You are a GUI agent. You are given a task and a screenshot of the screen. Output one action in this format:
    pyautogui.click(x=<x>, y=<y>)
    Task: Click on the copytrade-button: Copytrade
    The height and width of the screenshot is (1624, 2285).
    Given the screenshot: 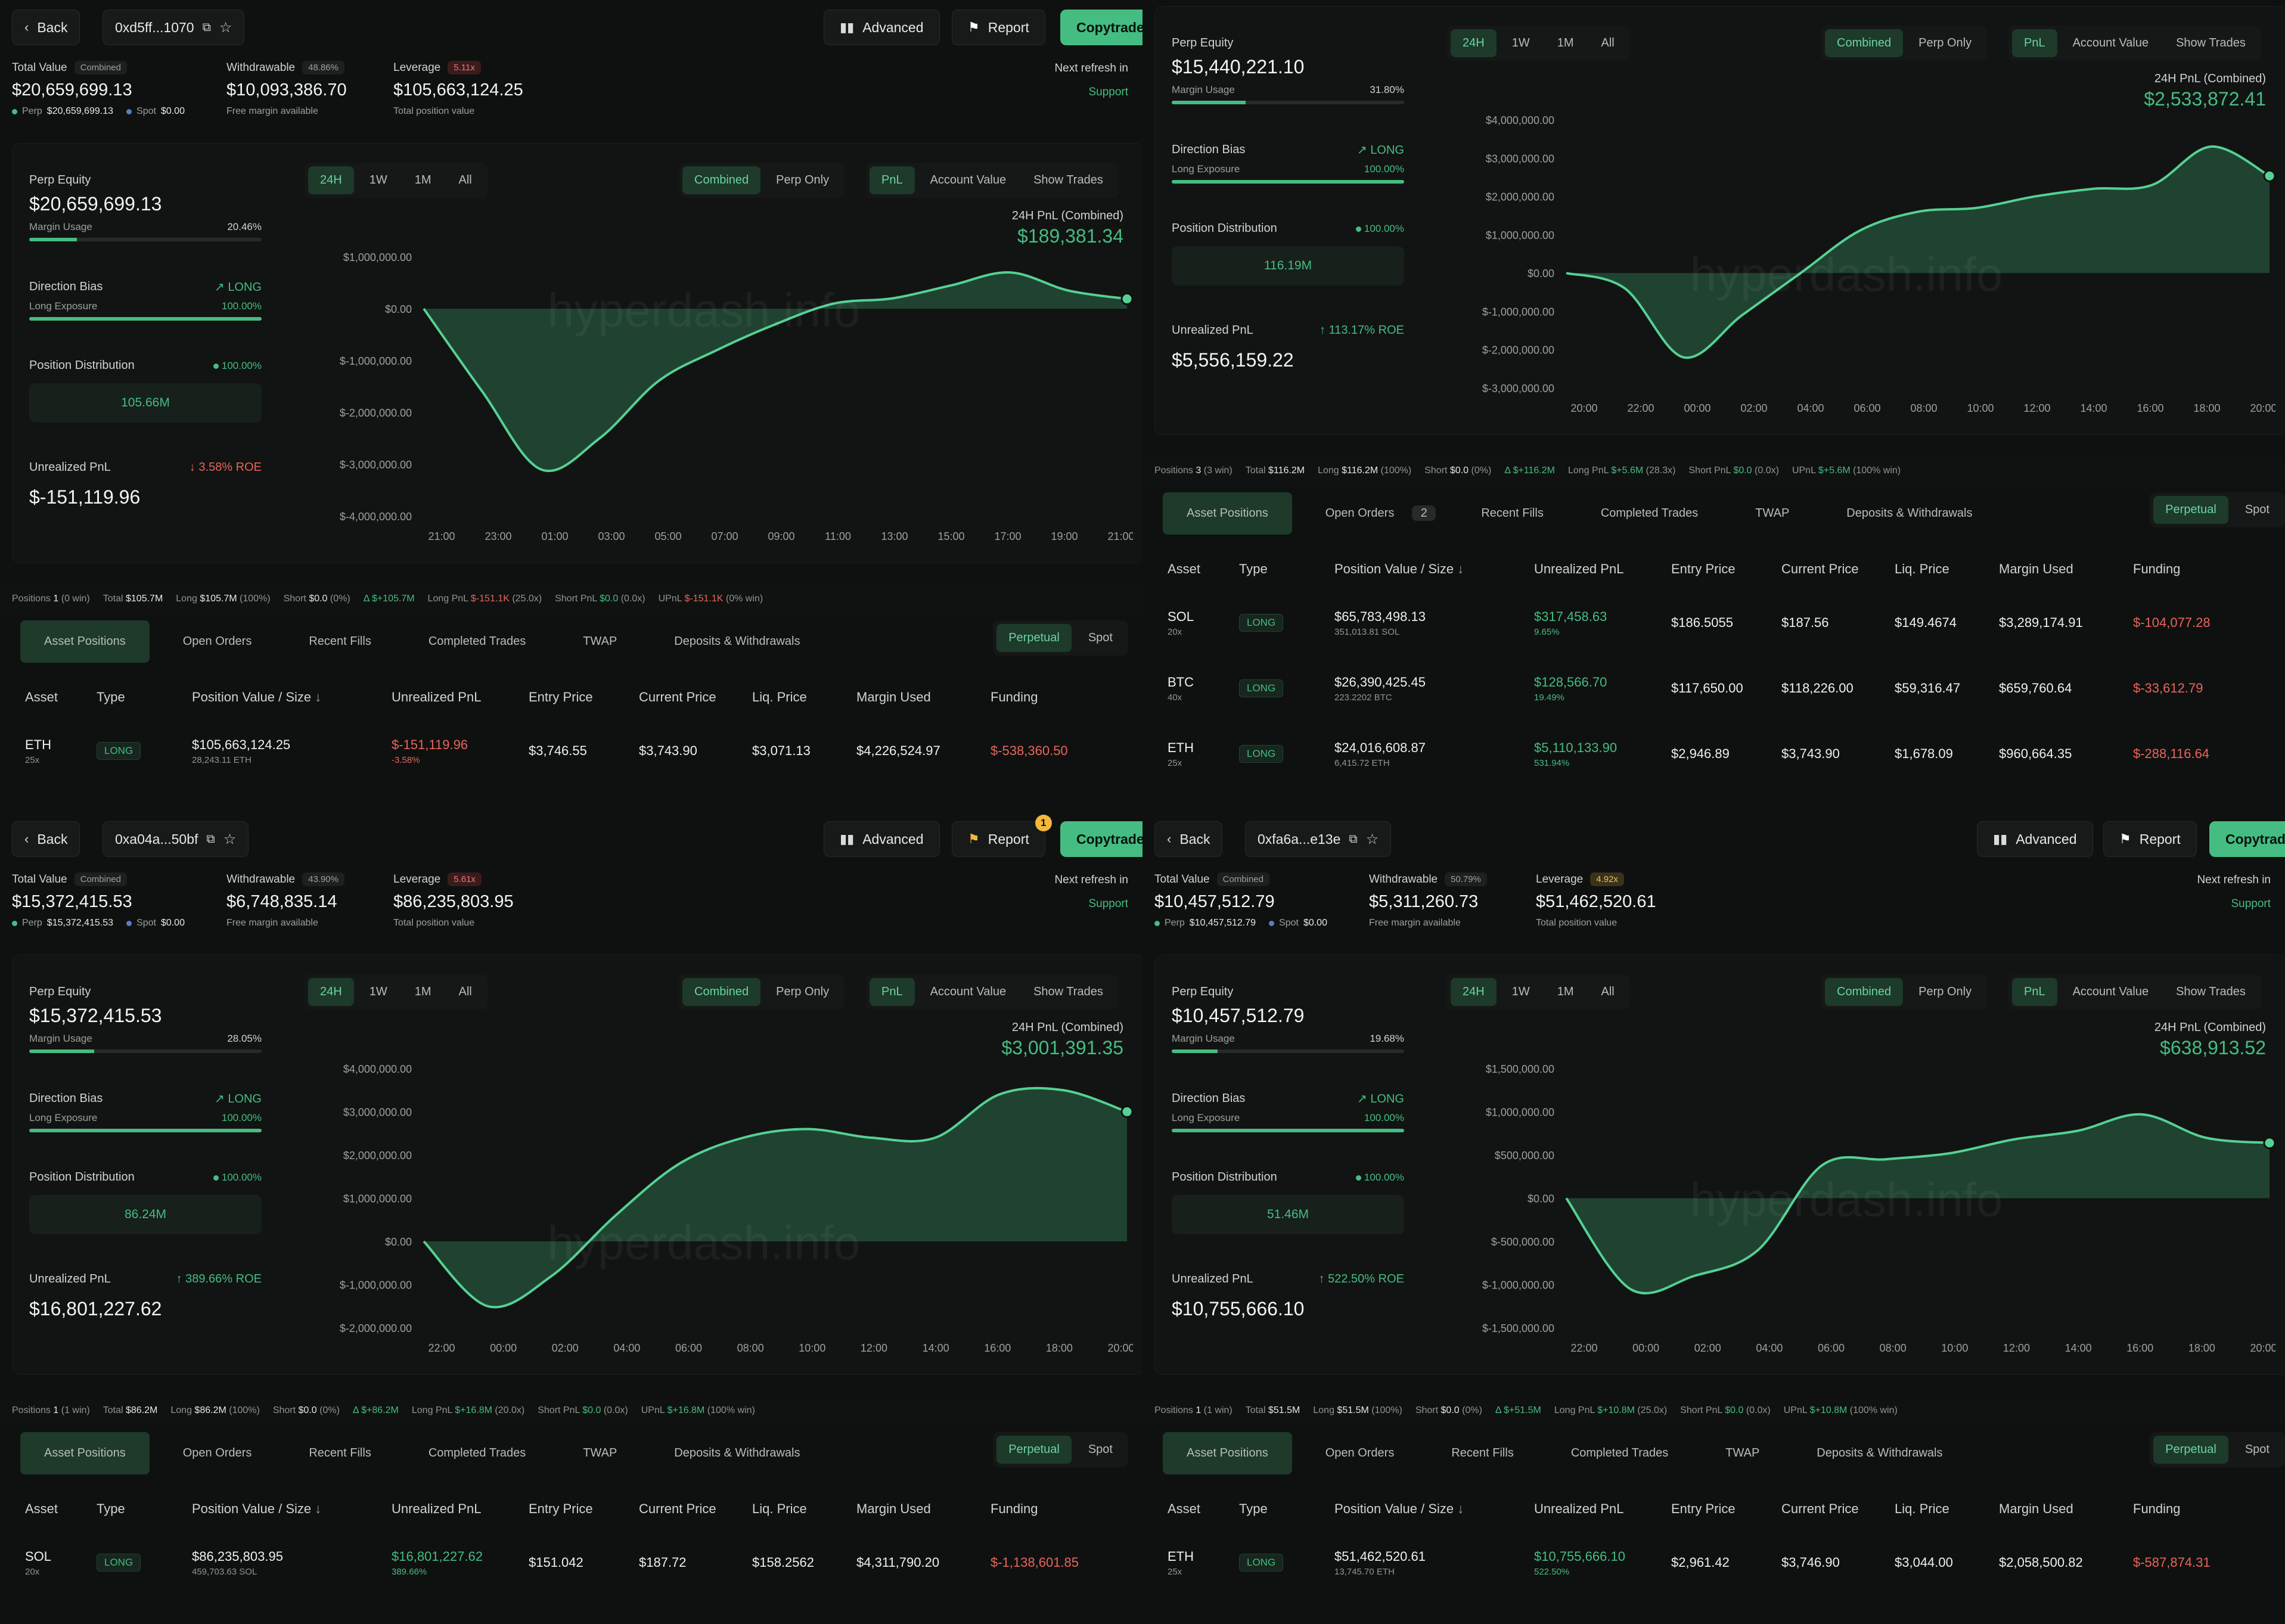 What is the action you would take?
    pyautogui.click(x=1101, y=27)
    